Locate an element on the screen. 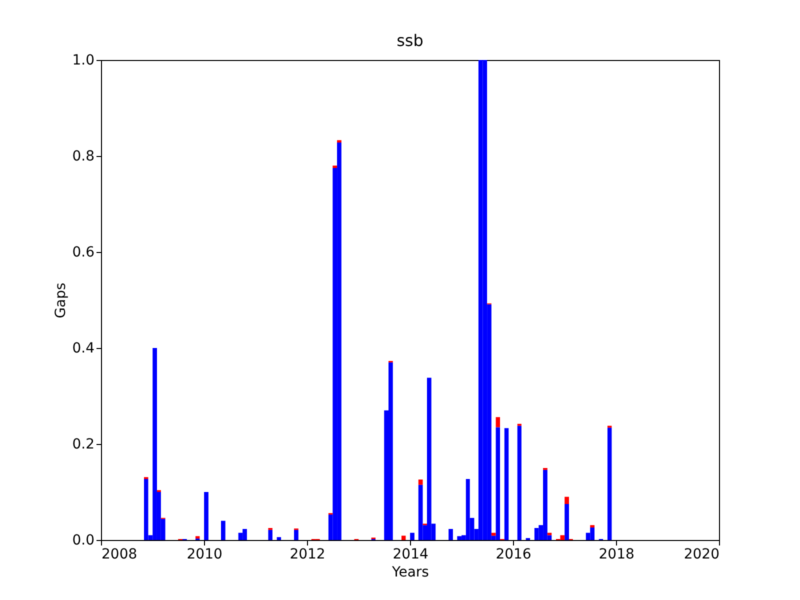 Image resolution: width=800 pixels, height=600 pixels. x-tick-label: 2008 is located at coordinates (120, 554).